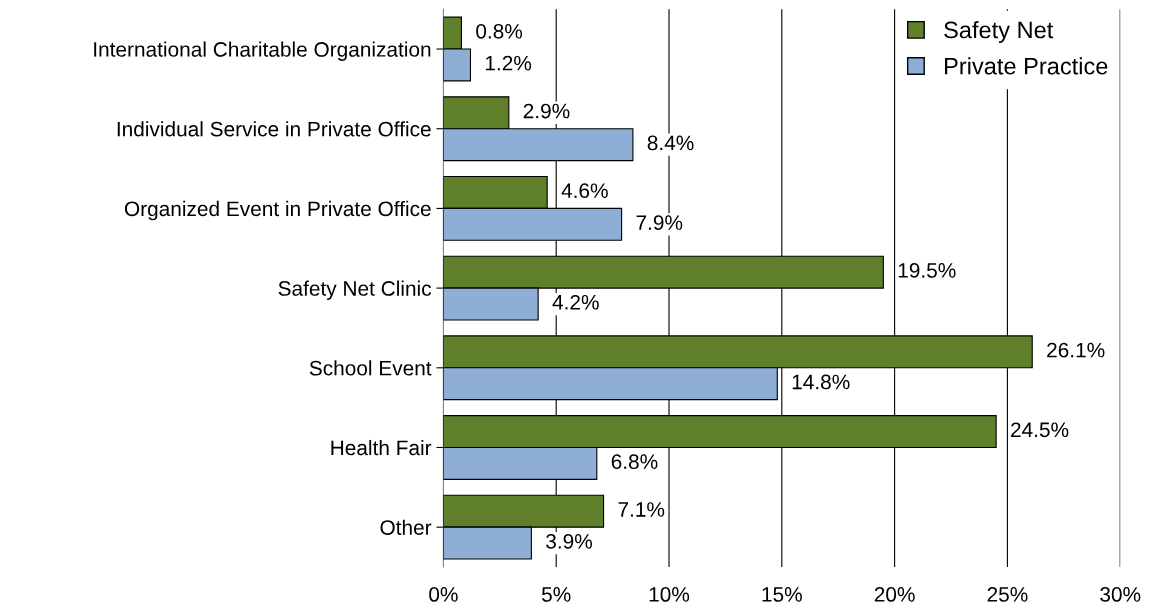 This screenshot has height=613, width=1173. What do you see at coordinates (670, 143) in the screenshot?
I see `data-label: 8.4%` at bounding box center [670, 143].